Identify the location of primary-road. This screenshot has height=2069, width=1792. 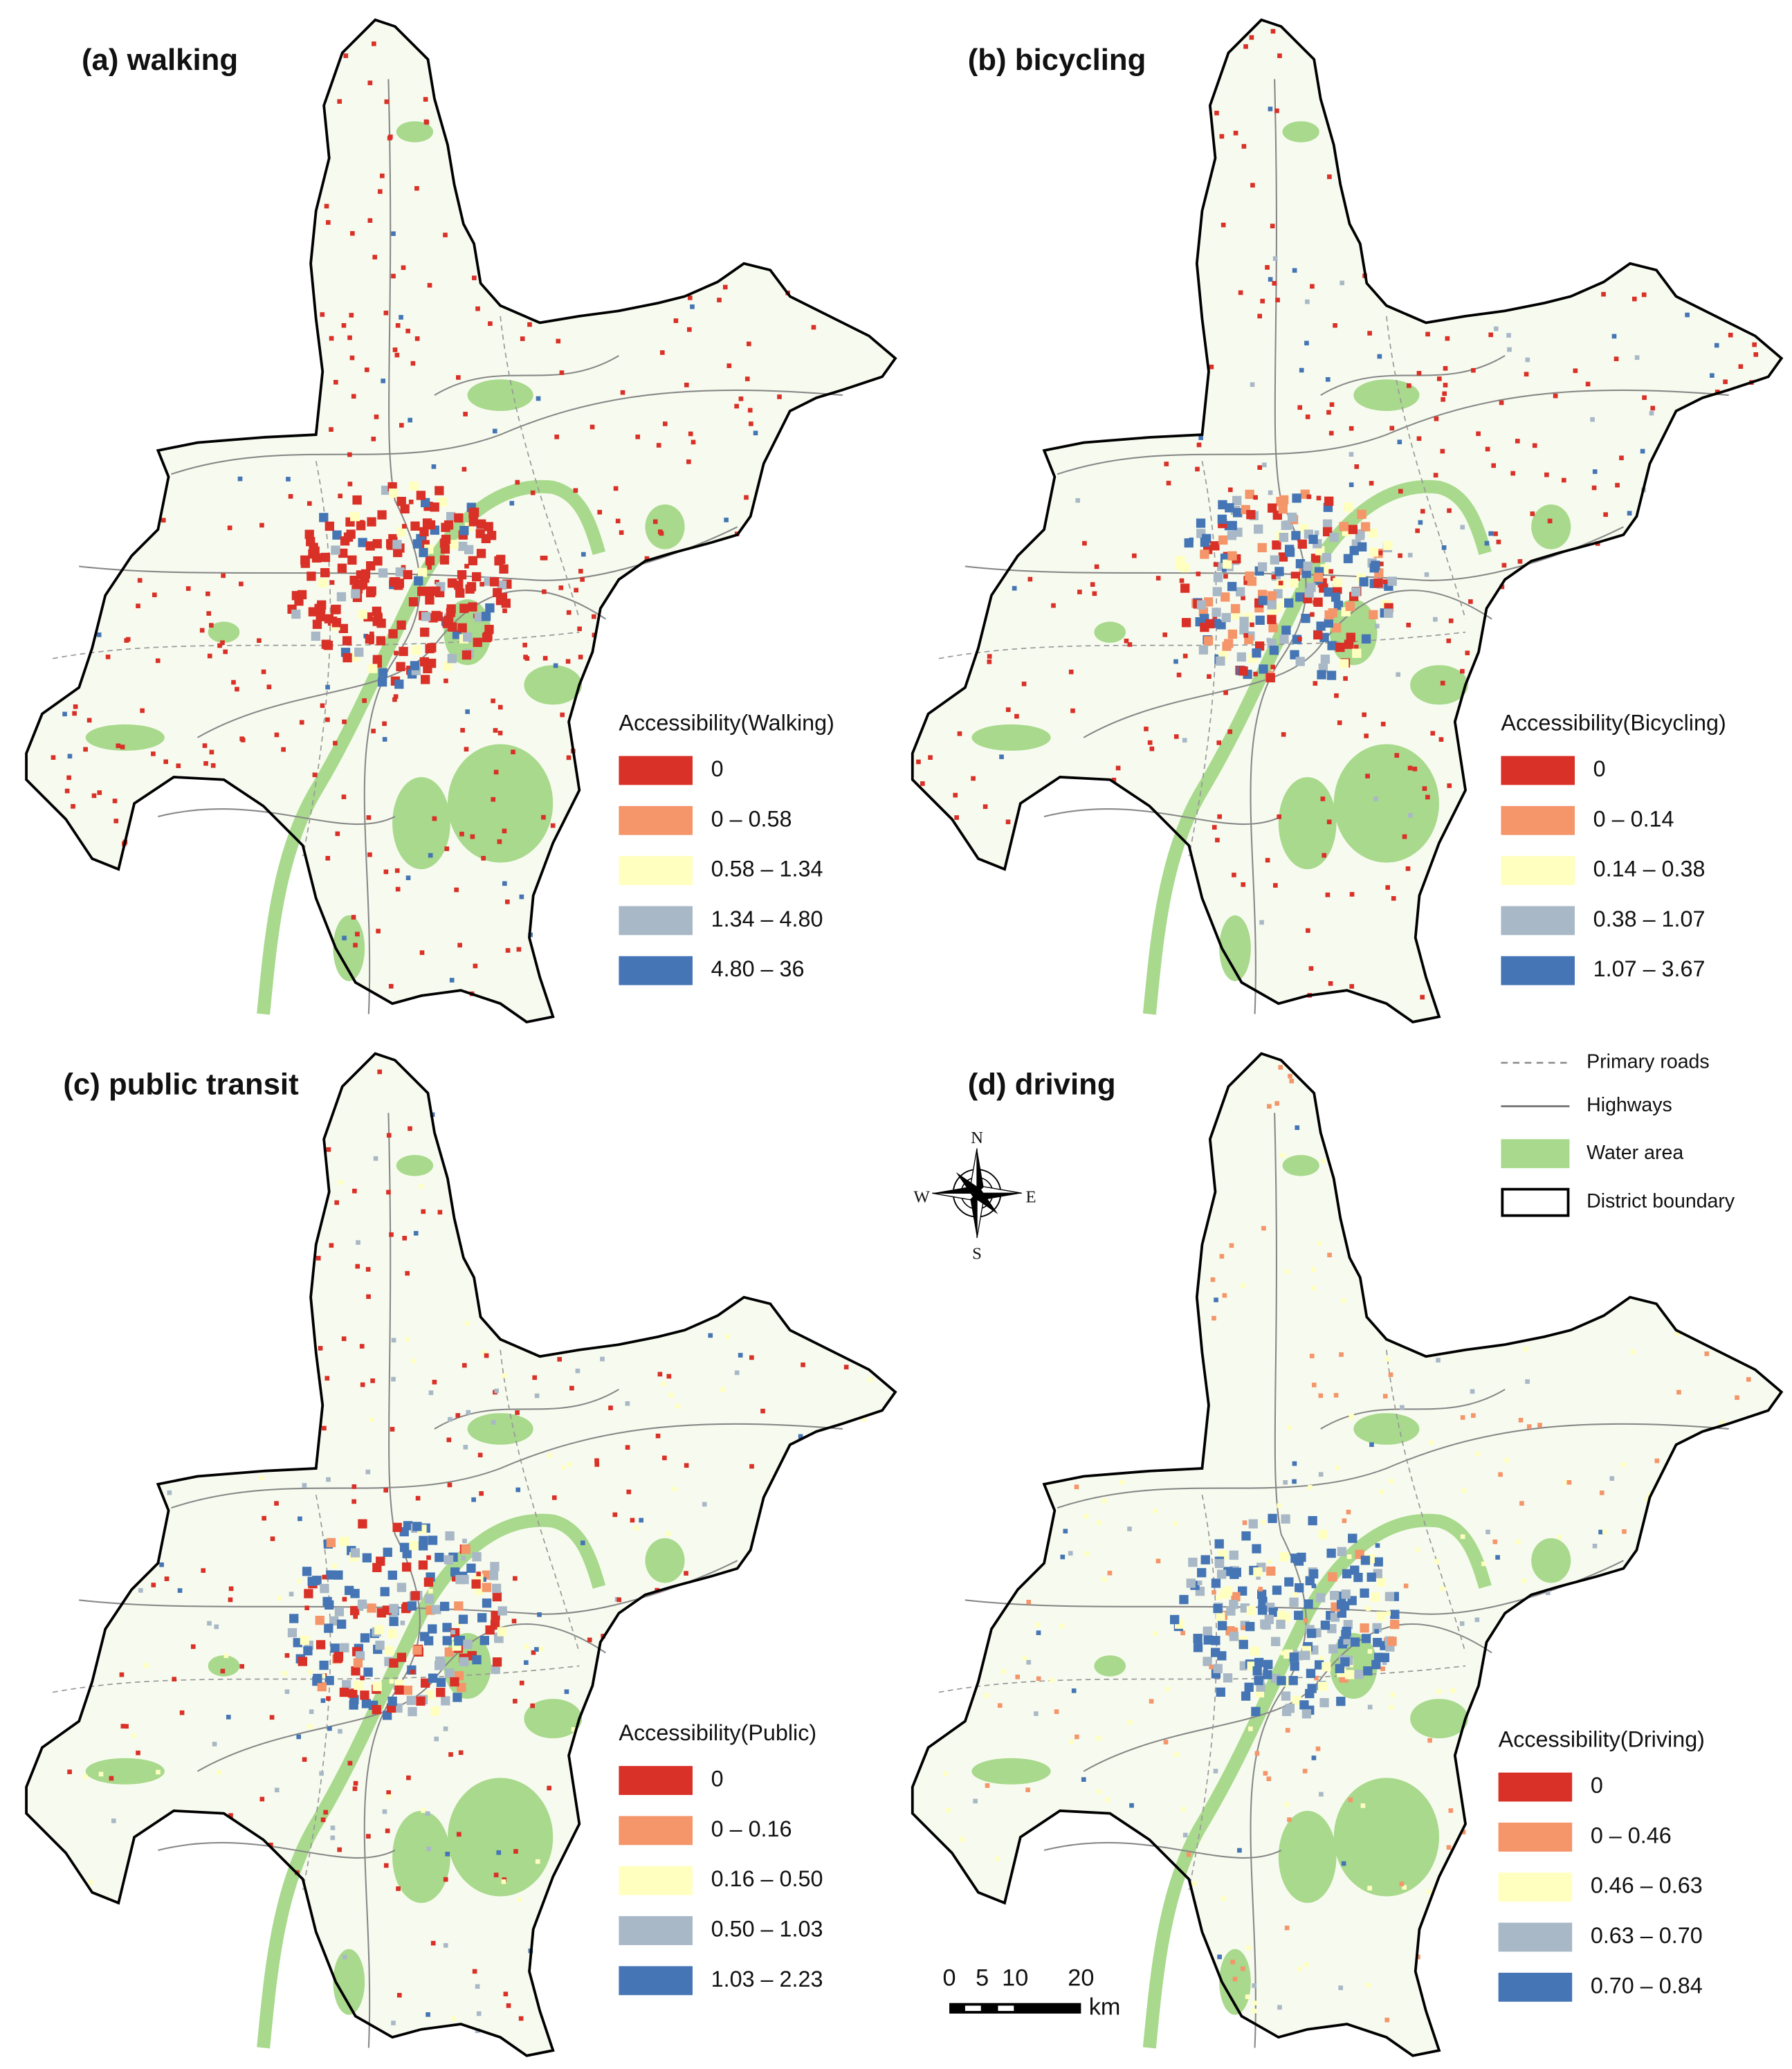
(316, 1692).